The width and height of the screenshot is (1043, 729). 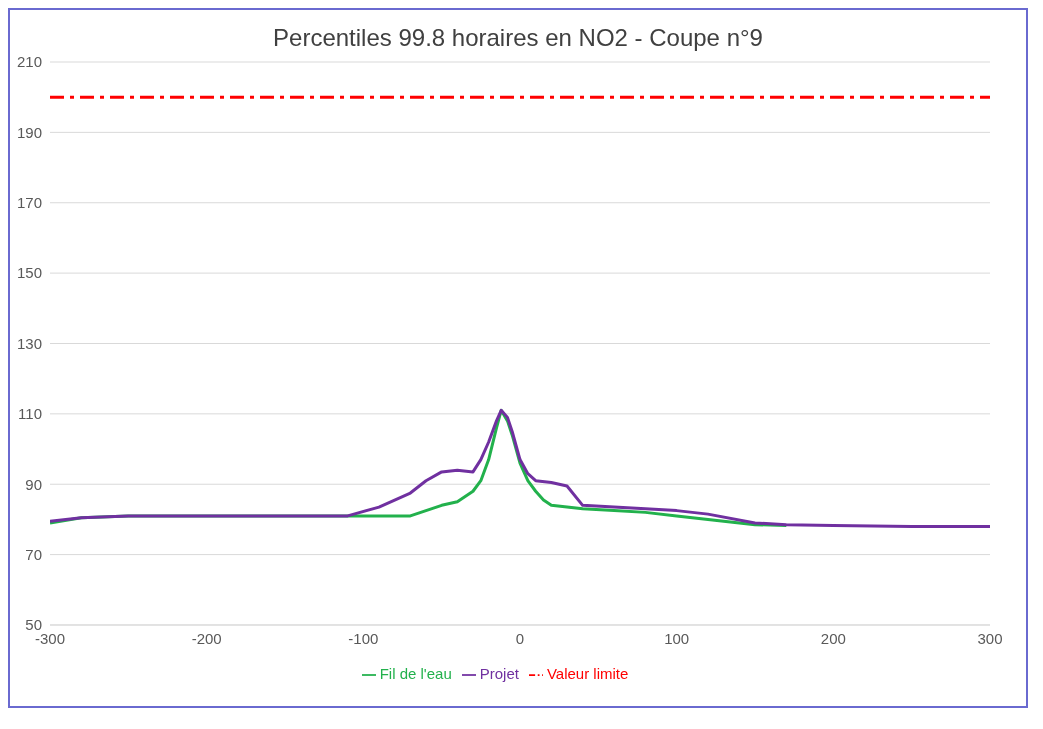 I want to click on x-tick-label: 200, so click(x=833, y=638).